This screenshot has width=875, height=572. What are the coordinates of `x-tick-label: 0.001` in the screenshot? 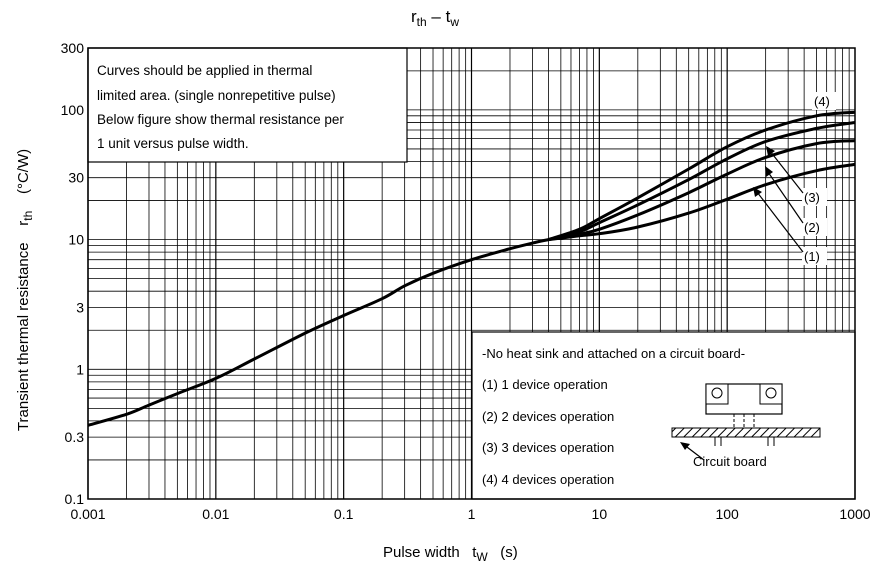 It's located at (87, 514).